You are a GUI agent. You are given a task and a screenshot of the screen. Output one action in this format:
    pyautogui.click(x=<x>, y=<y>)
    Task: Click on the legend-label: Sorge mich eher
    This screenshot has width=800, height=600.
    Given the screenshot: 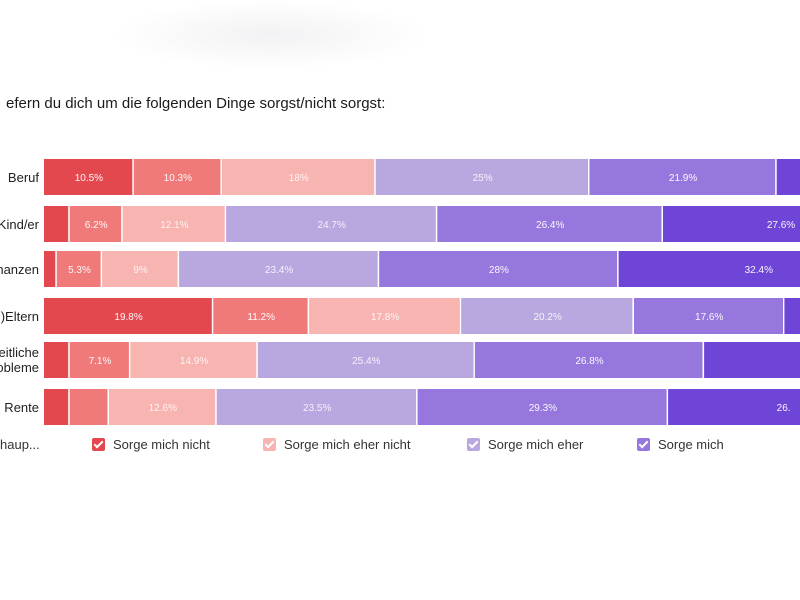 What is the action you would take?
    pyautogui.click(x=536, y=444)
    